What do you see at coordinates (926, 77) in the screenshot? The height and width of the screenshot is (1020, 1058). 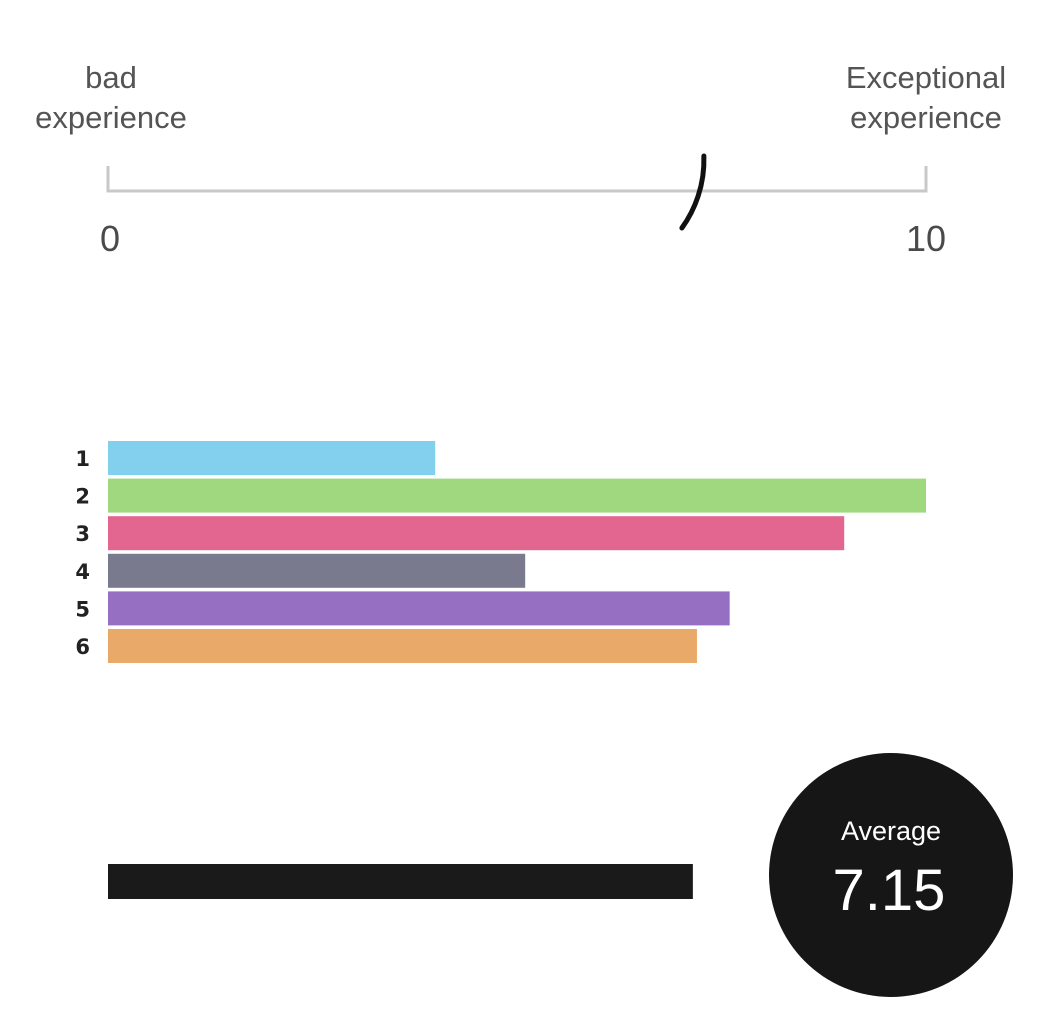 I see `high-caption-line-1: Exceptional` at bounding box center [926, 77].